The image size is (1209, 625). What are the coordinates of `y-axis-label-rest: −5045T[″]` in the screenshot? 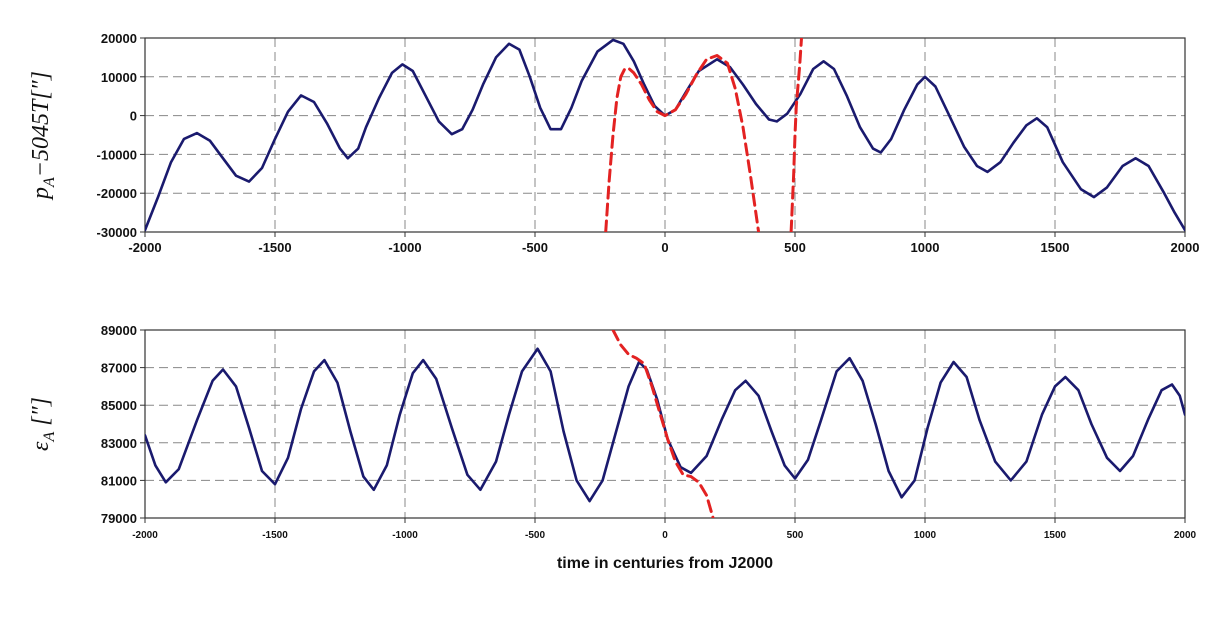 It's located at (41, 124).